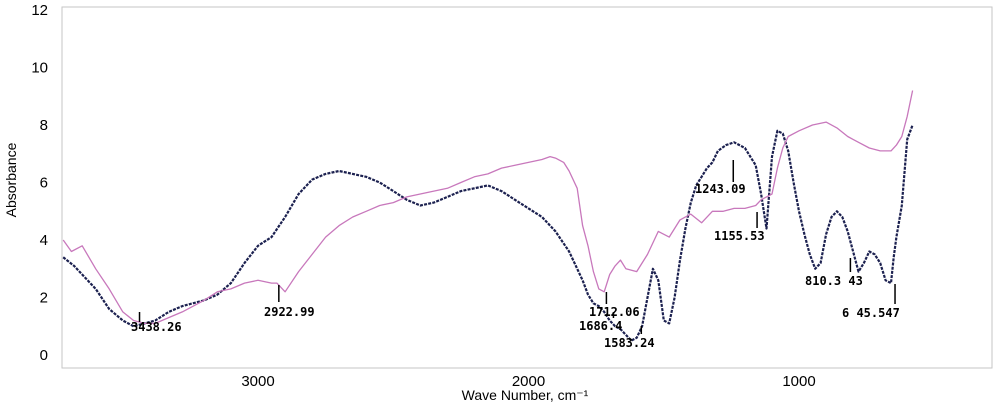 The width and height of the screenshot is (1000, 407). What do you see at coordinates (614, 312) in the screenshot?
I see `peak-label: 1712.06` at bounding box center [614, 312].